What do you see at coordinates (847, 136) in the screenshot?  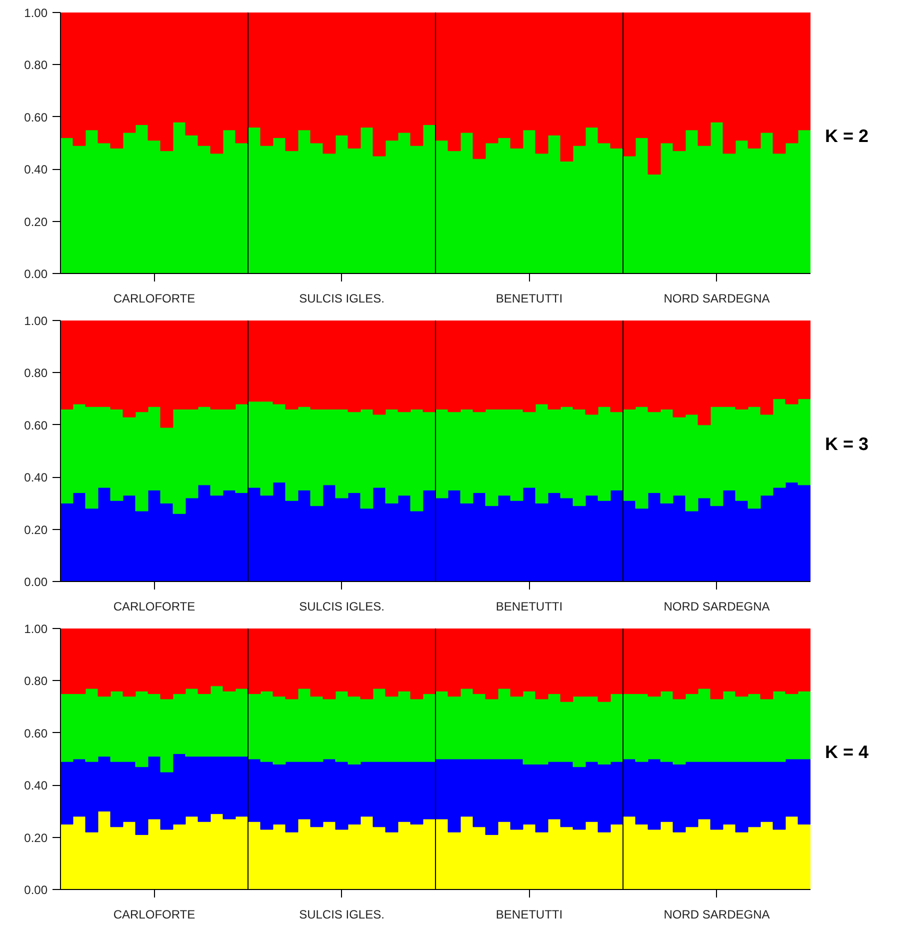 I see `text: K = 2` at bounding box center [847, 136].